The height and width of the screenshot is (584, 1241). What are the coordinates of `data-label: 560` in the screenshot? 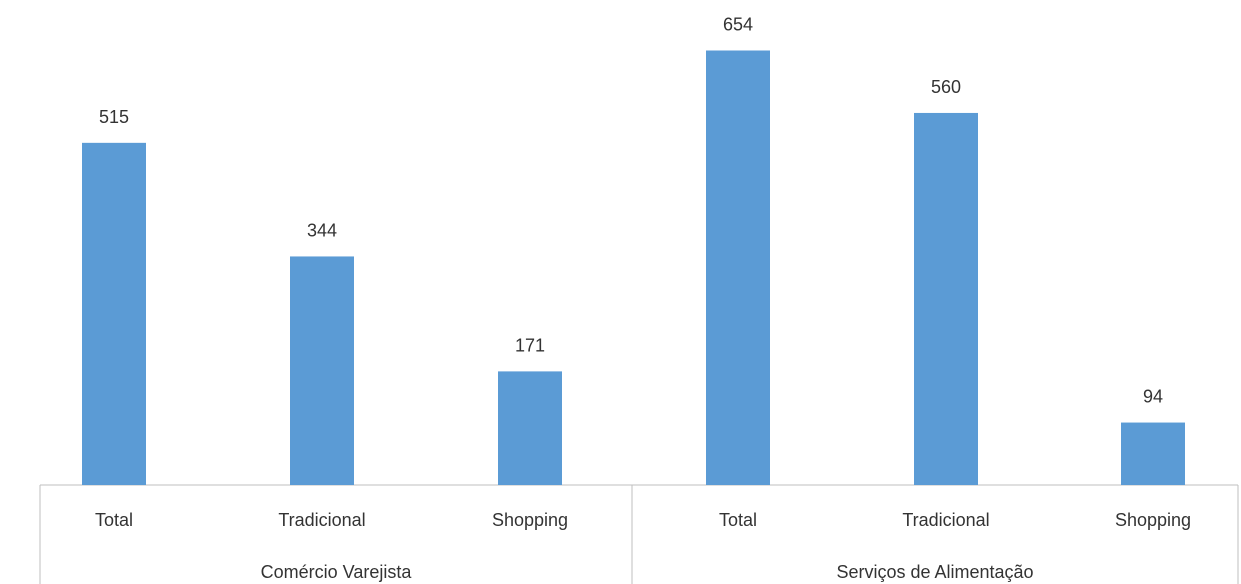 It's located at (946, 87).